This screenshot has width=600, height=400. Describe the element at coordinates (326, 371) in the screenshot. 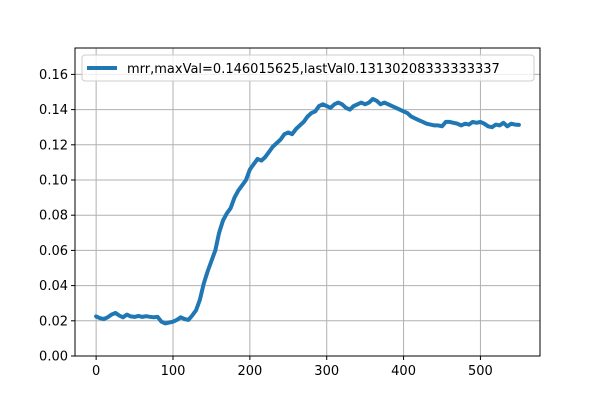

I see `x-tick-label: 300` at that location.